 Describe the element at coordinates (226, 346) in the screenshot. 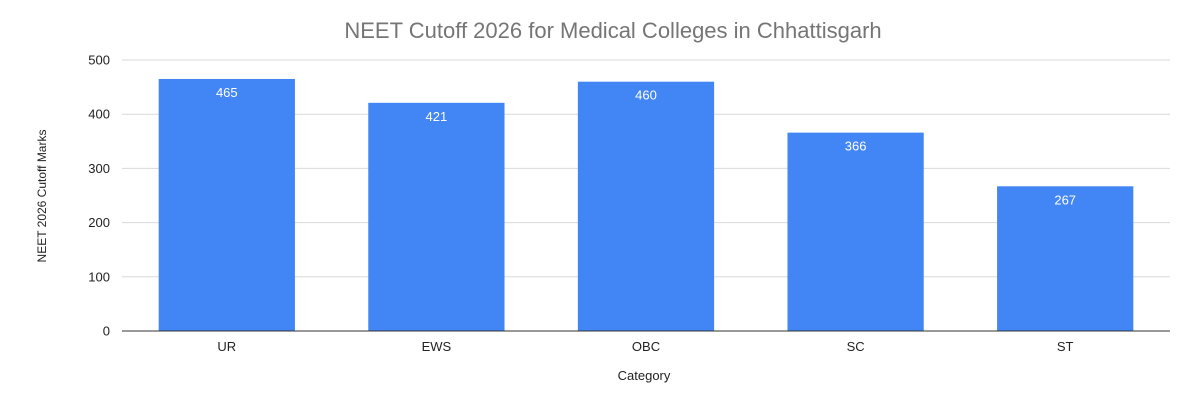

I see `x-tick-label: UR` at that location.